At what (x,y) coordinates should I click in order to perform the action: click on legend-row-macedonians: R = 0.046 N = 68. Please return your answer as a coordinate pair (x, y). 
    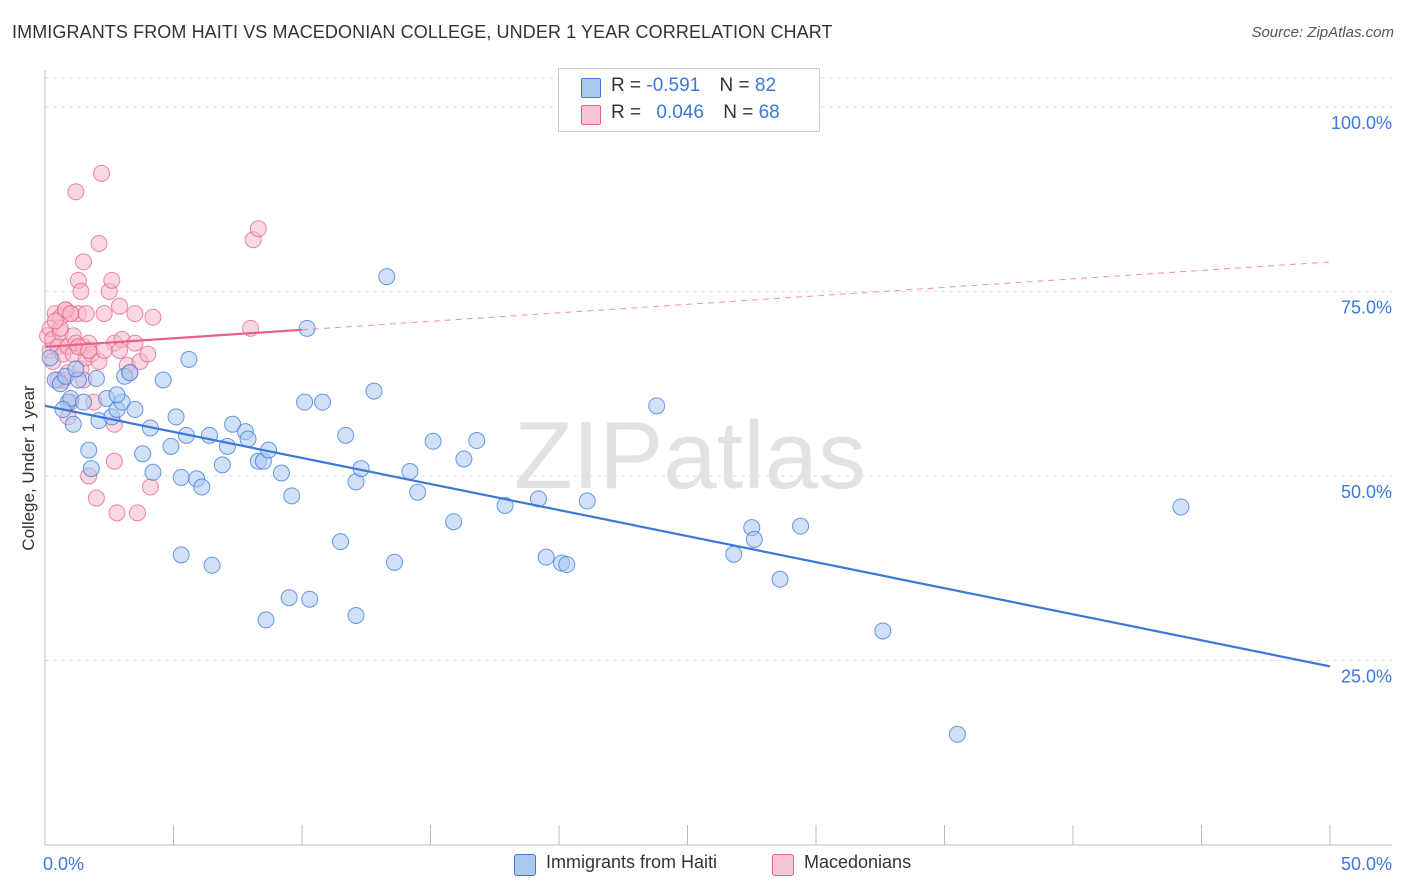
    Looking at the image, I should click on (680, 113).